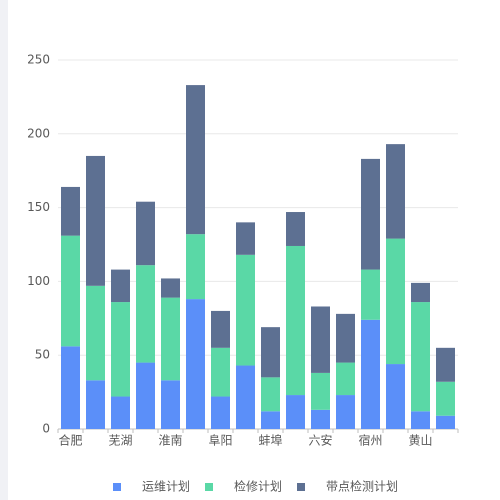 The height and width of the screenshot is (500, 500). I want to click on y-tick-label: 50, so click(42, 355).